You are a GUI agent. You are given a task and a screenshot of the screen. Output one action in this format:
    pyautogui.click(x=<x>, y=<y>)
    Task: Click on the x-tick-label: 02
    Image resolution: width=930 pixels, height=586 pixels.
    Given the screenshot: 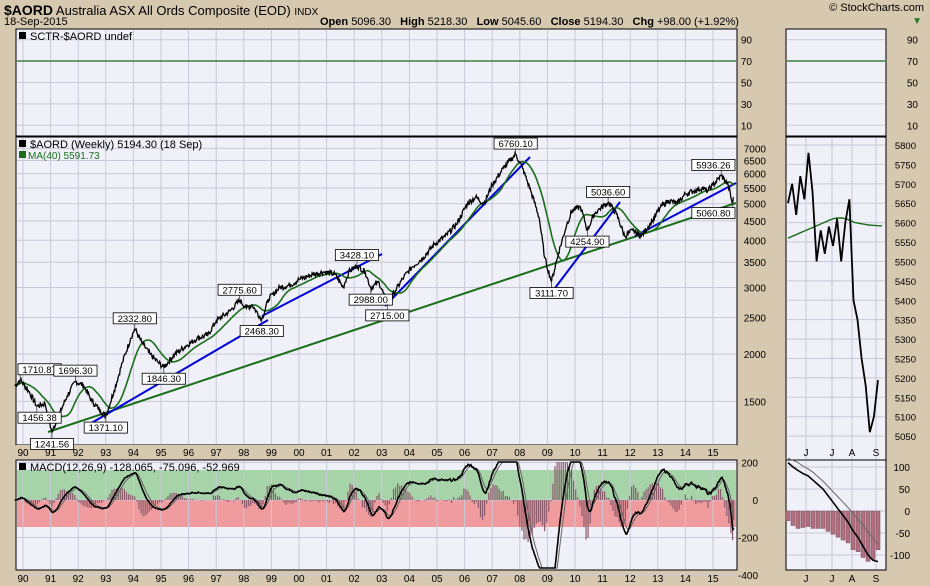 What is the action you would take?
    pyautogui.click(x=355, y=579)
    